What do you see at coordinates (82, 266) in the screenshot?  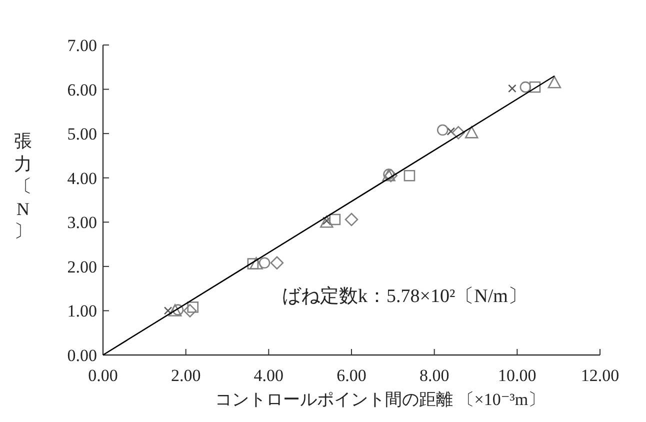 I see `y-tick-label: 2.00` at bounding box center [82, 266].